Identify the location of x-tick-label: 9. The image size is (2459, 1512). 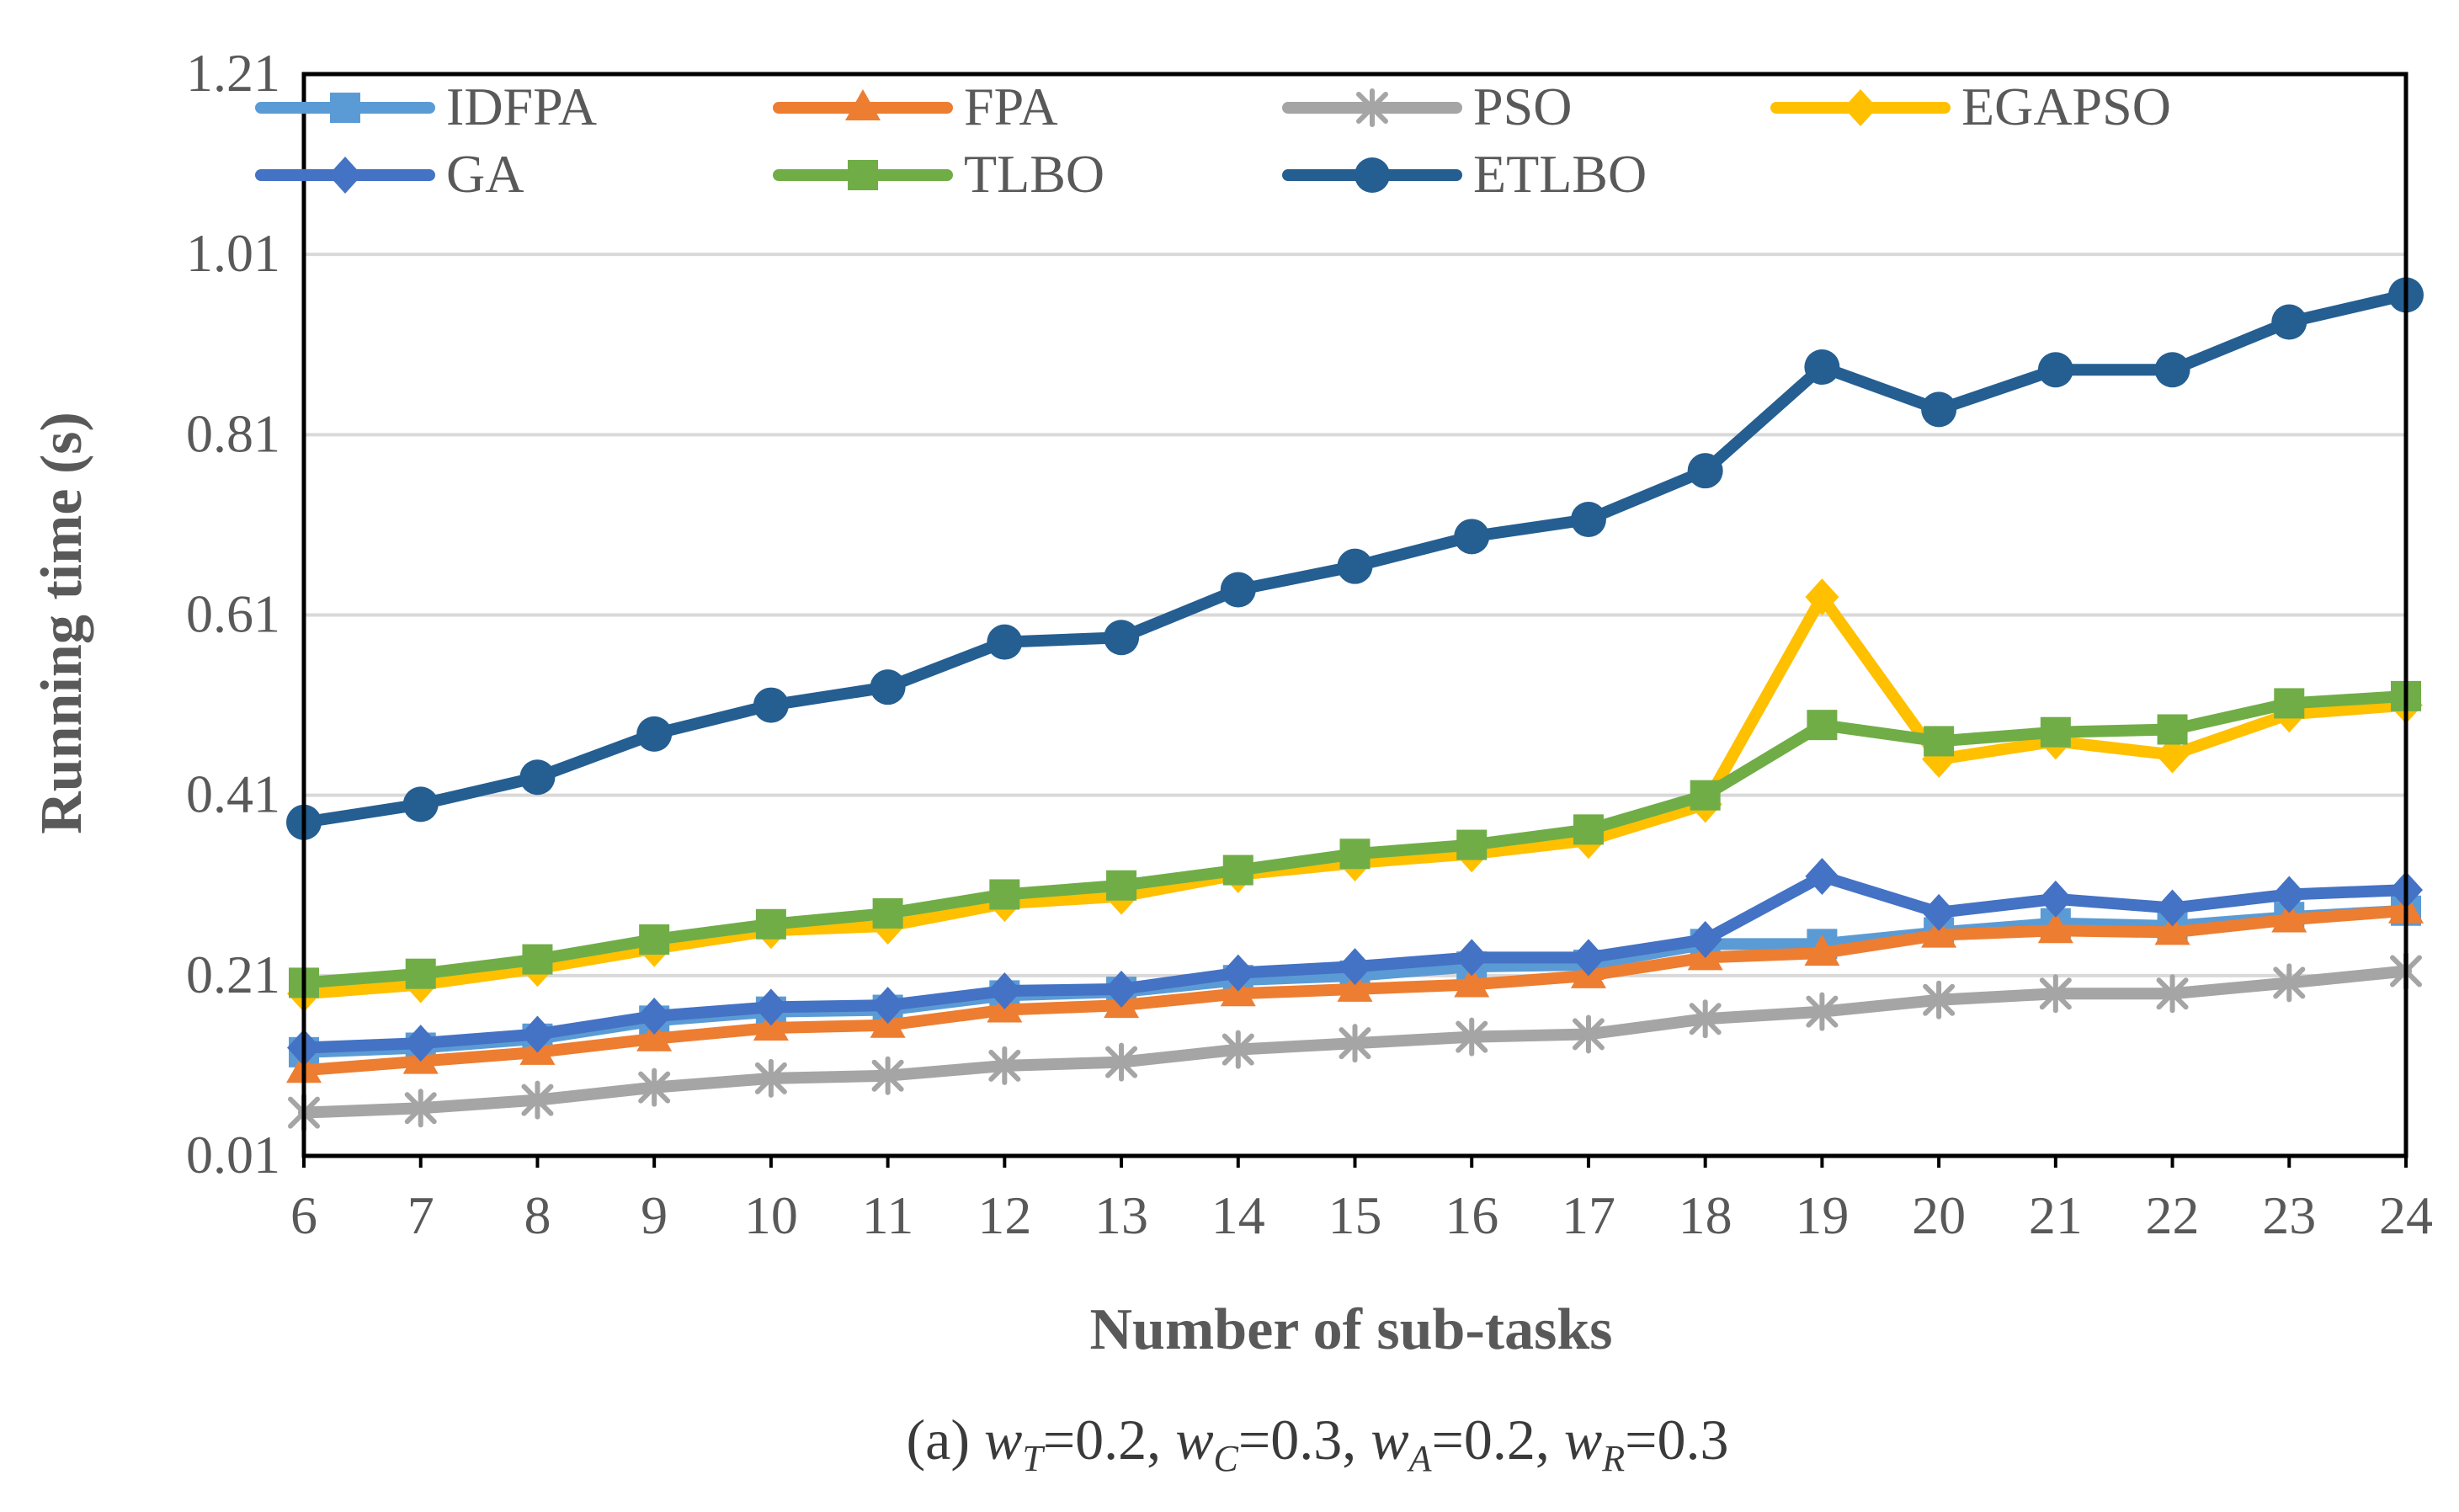
(654, 1215).